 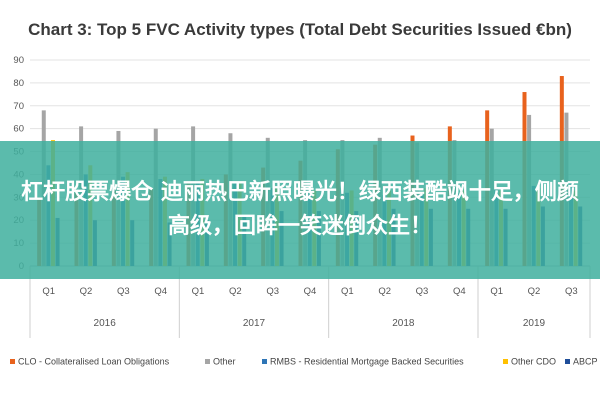 I want to click on overlay-banner-text: 杠杆股票爆仓 迪丽热巴新照曝光！绿西装酷飒十足，侧颜高级，回眸一笑迷倒众生！, so click(x=300, y=209).